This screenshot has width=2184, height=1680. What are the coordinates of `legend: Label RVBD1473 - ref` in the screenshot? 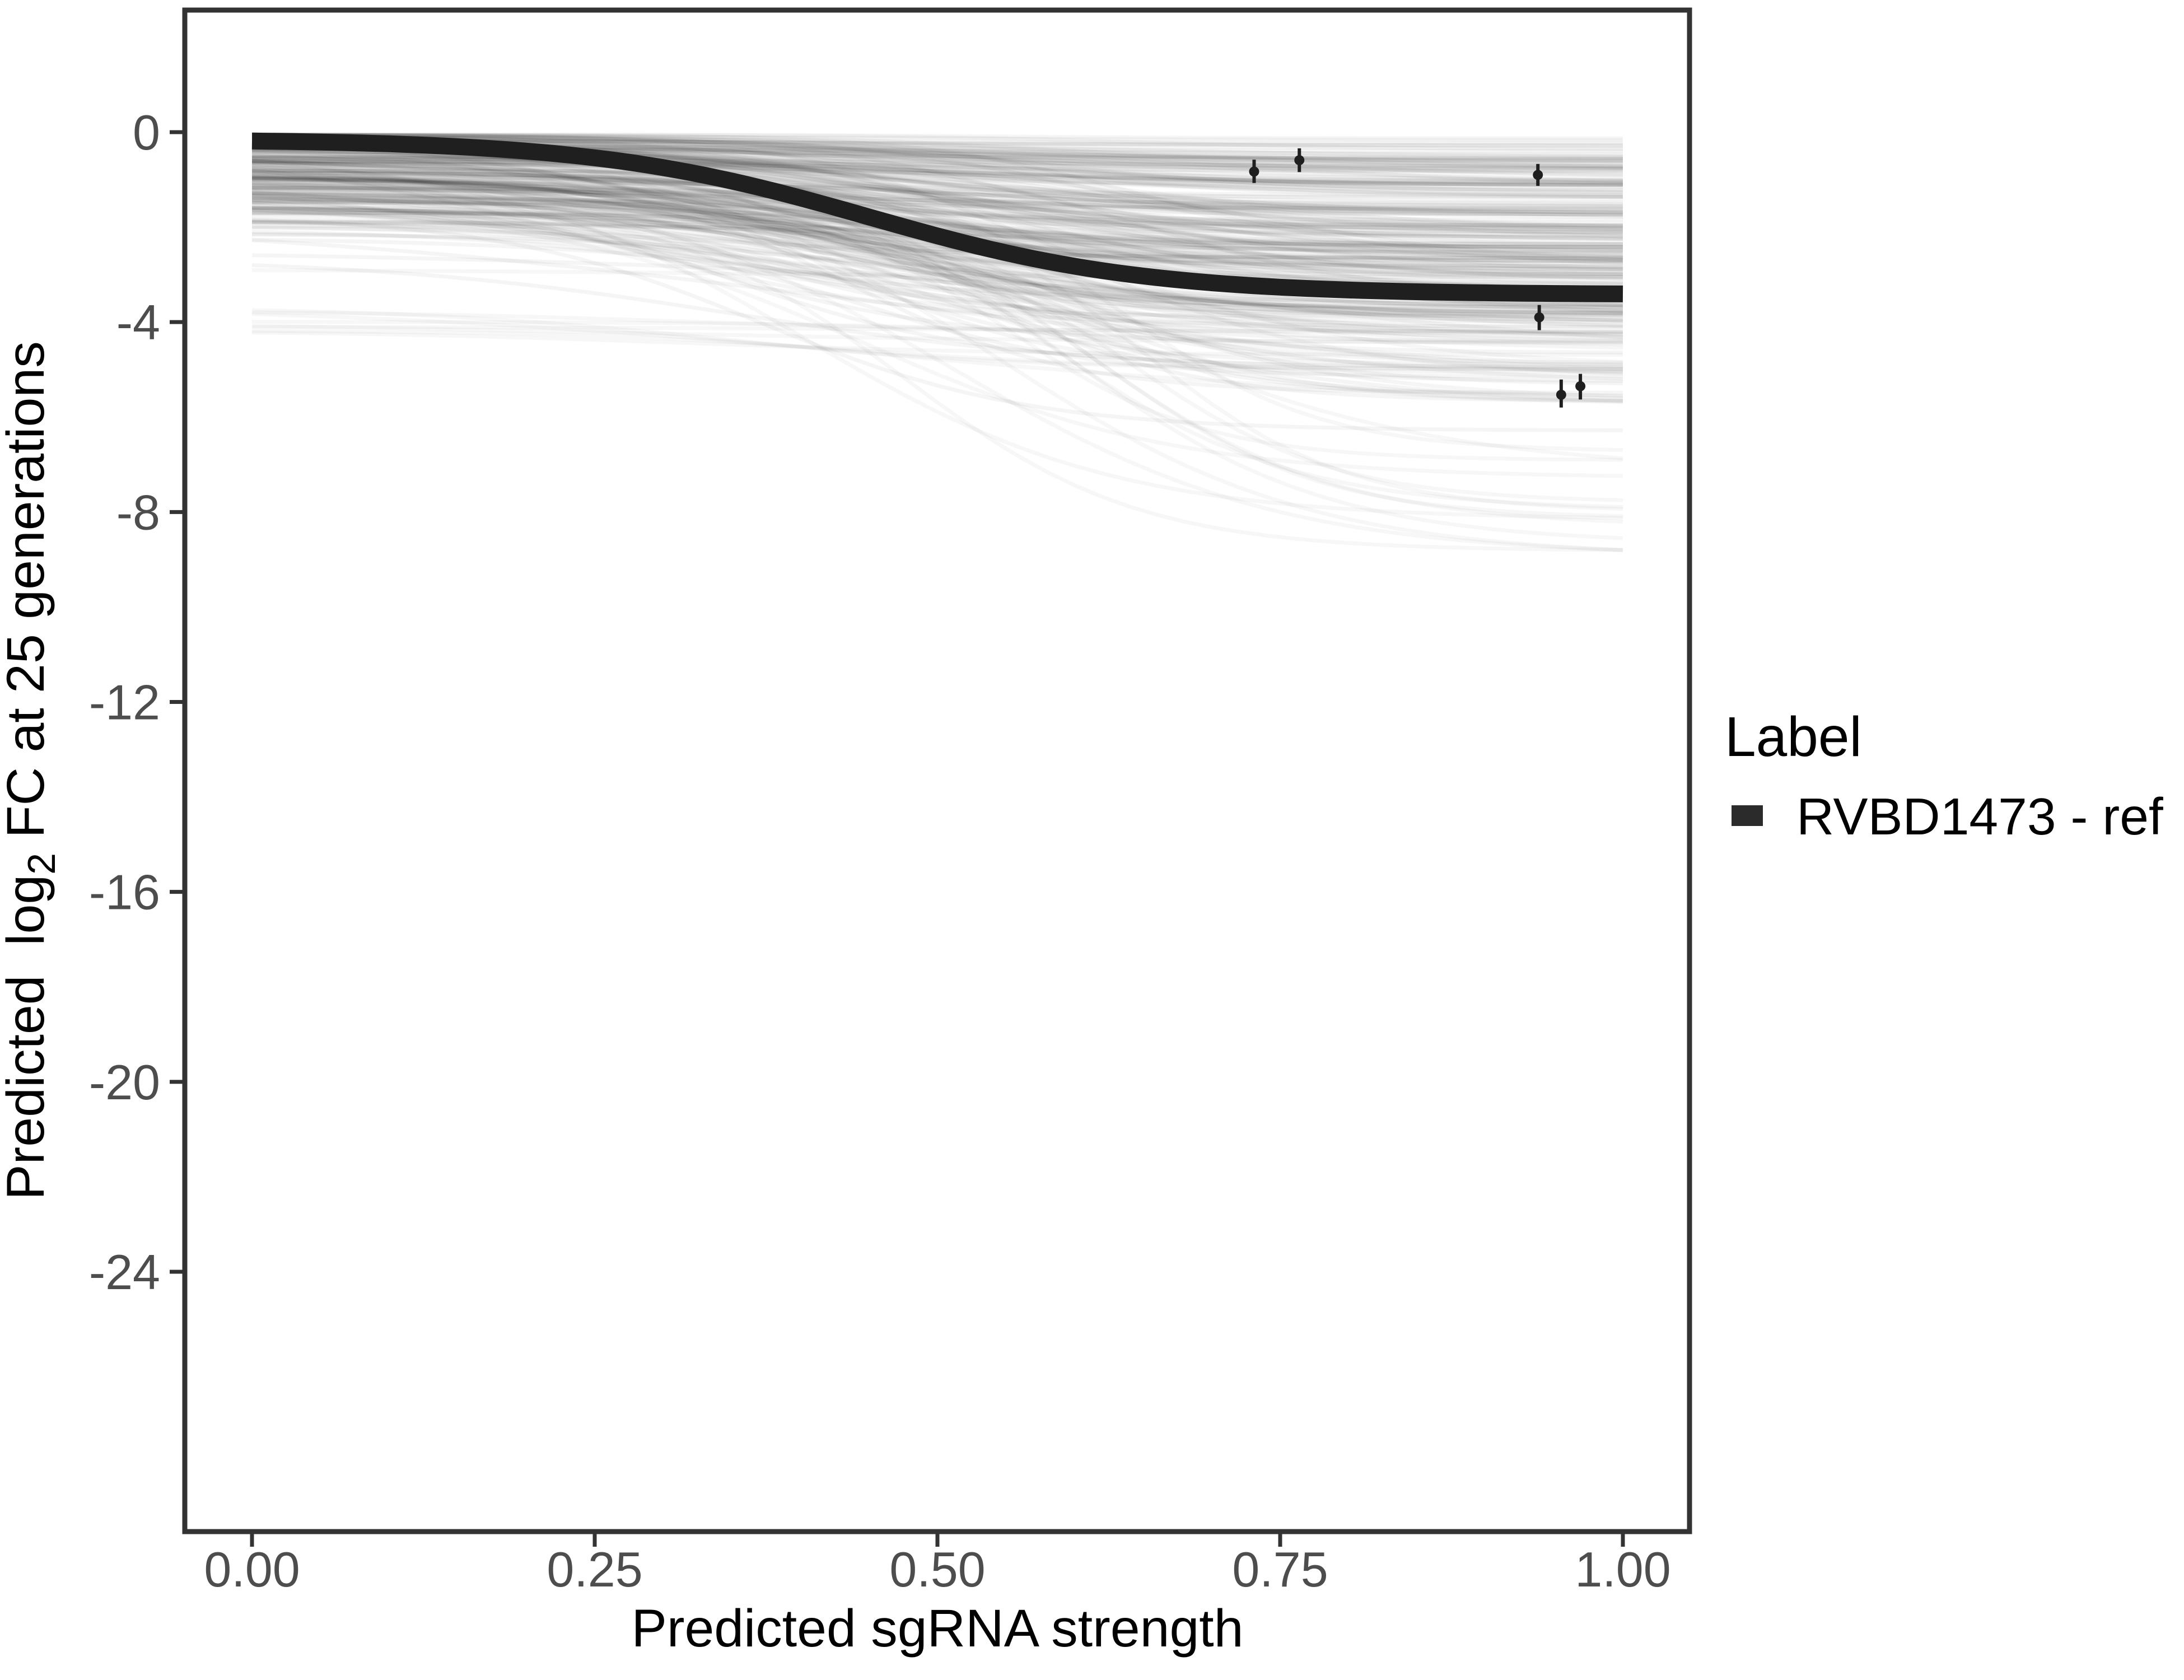 It's located at (1944, 776).